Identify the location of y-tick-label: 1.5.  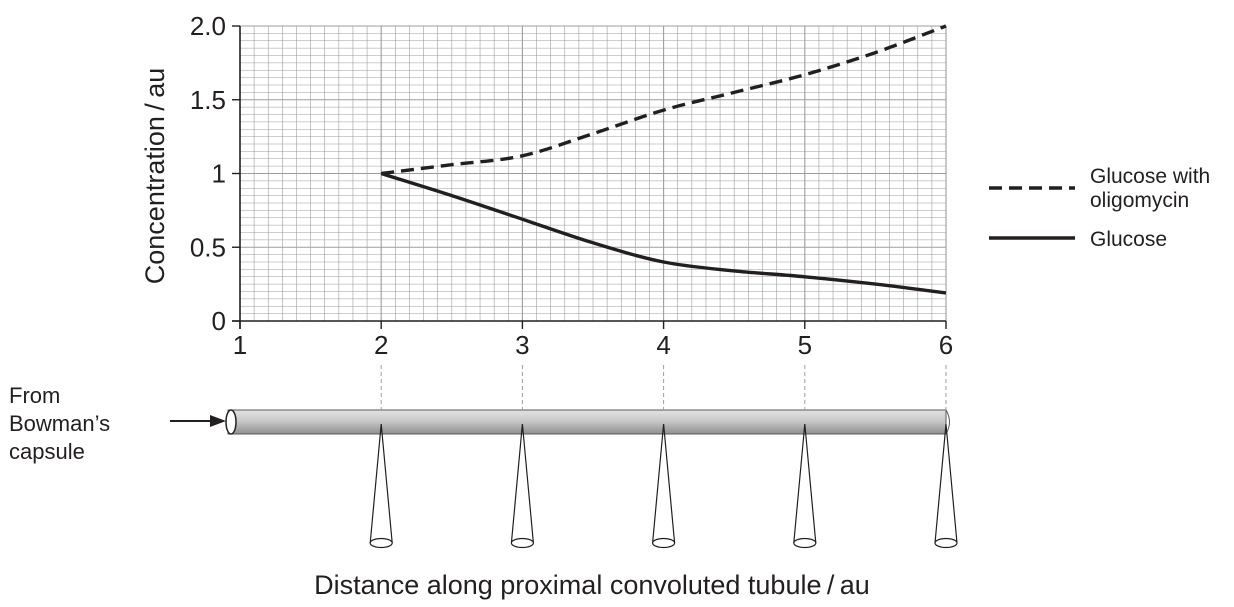
(208, 100).